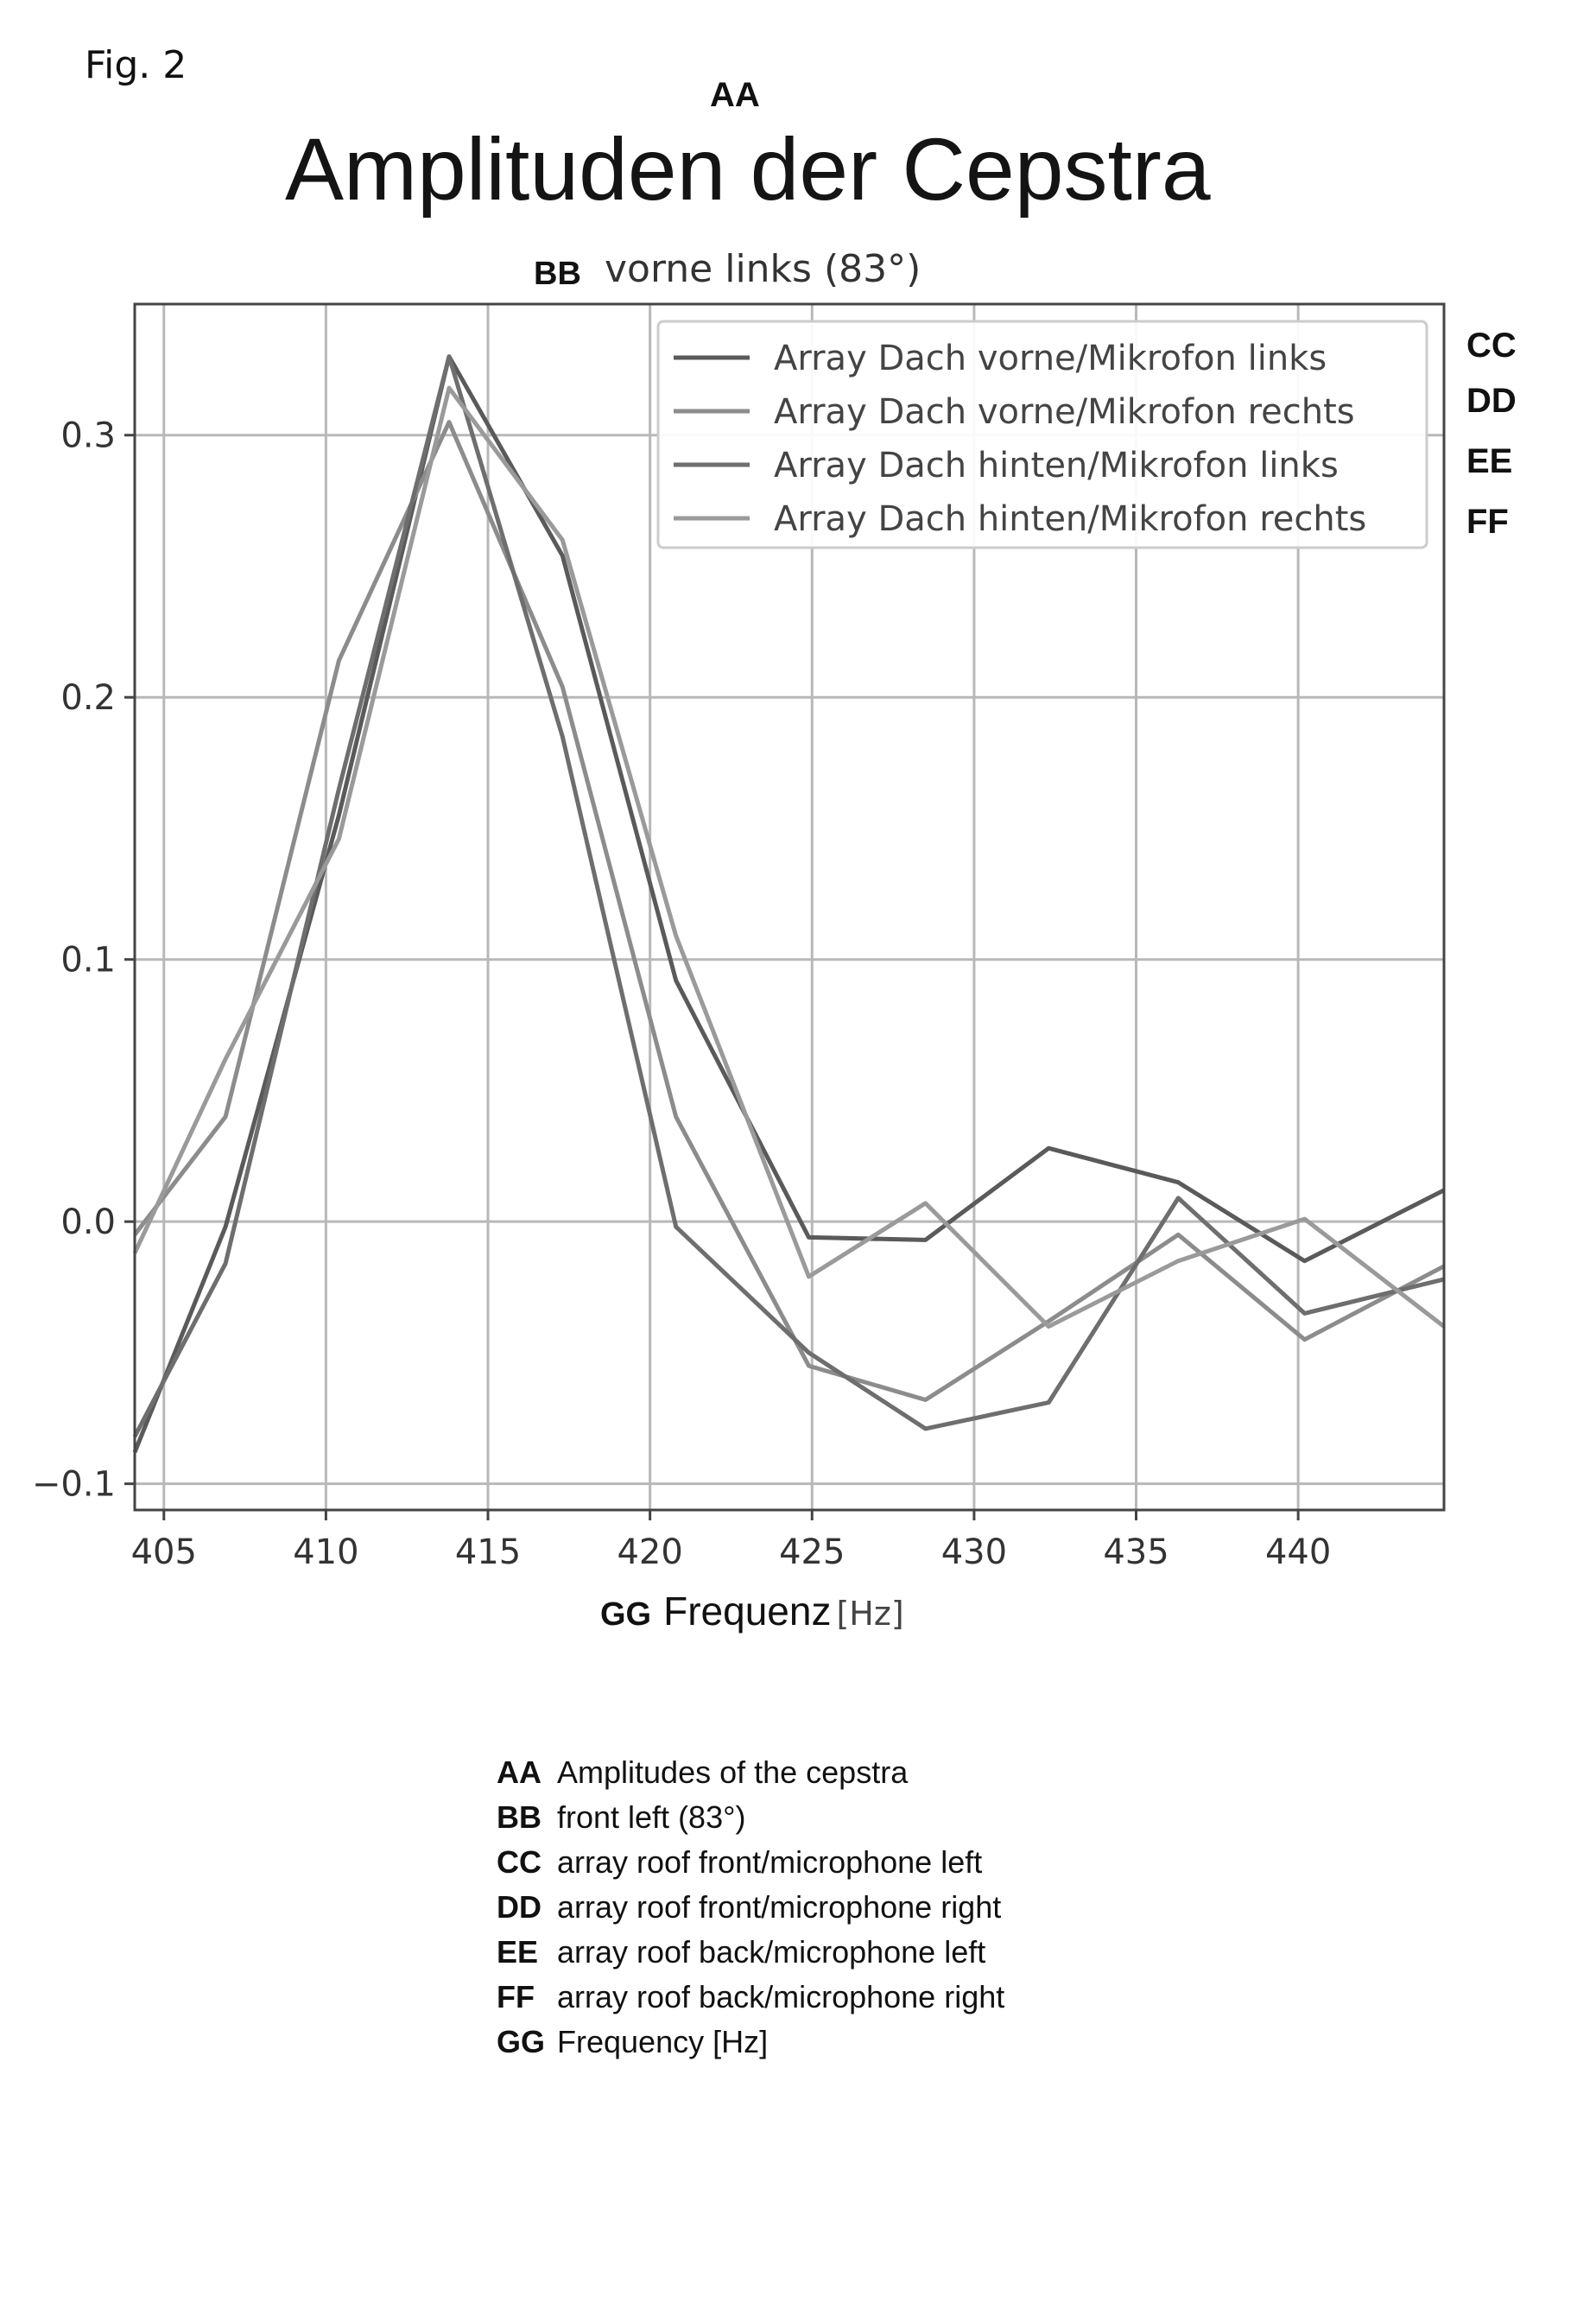 The width and height of the screenshot is (1596, 2322). What do you see at coordinates (735, 95) in the screenshot?
I see `title-code: AA` at bounding box center [735, 95].